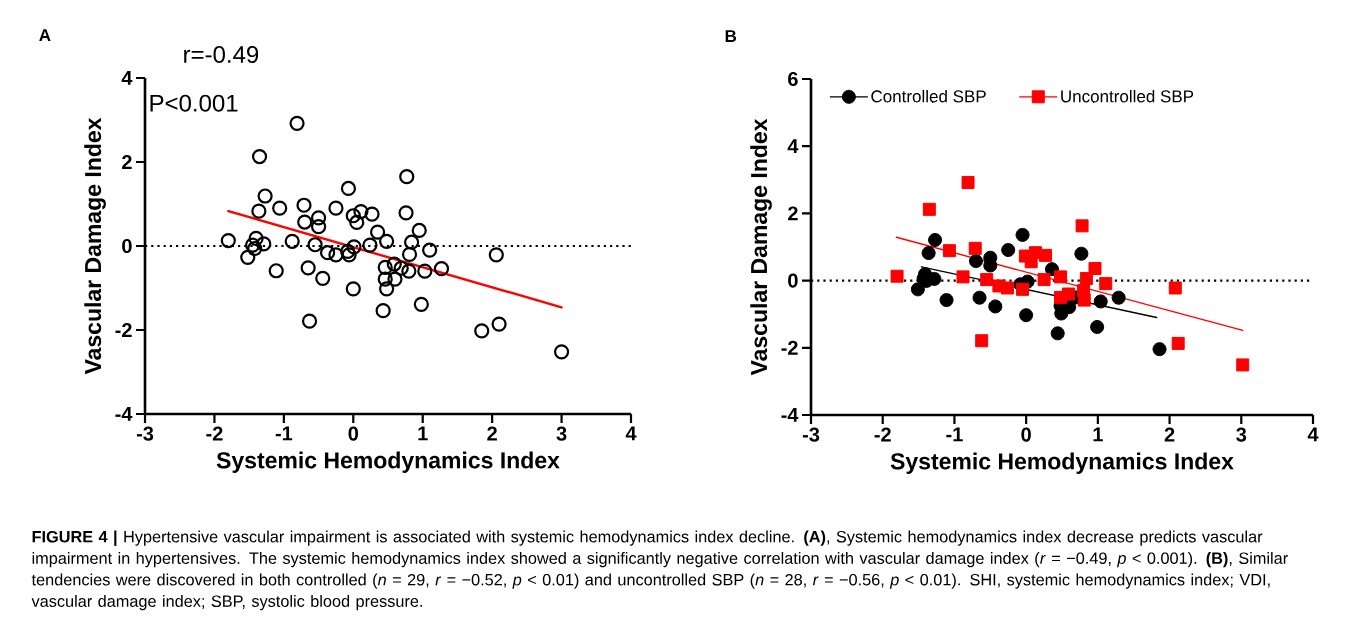  I want to click on text: FIGURE 4 | Hypertensive vascular impairment is associated with systemic hemodynamics index decline. (A), Systemic hemodynamics index decrease predicts vascular impairment in hypertensives. The systemic hemodynamics index showed a significantly negative correlation with vascular damage index (r = −0.49, p < 0.001). (B), Similar tendencies were discovered in both controlled (n = 29, r = −0.52, p < 0.01) and uncontrolled SBP (n = 28, r = −0.56, p < 0.01). SHI, systemic hemodynamics index; VDI, vascular damage index; SBP, systolic blood pressure., so click(659, 570).